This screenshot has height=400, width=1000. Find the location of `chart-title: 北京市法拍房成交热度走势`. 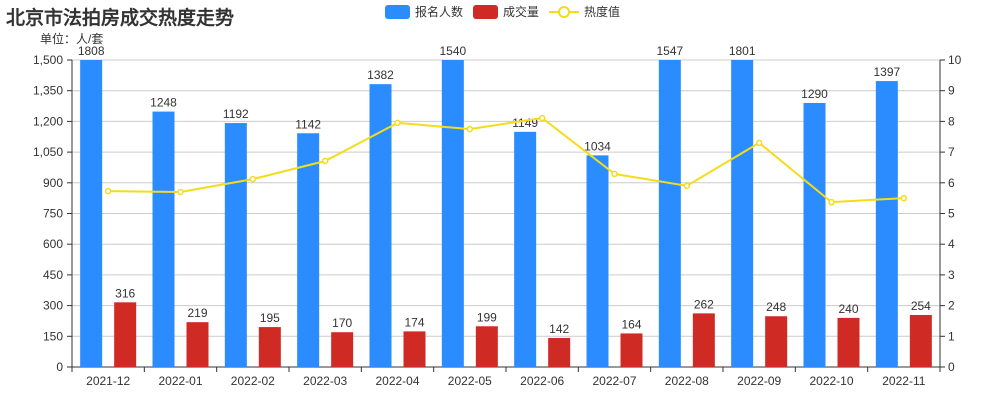

chart-title: 北京市法拍房成交热度走势 is located at coordinates (120, 18).